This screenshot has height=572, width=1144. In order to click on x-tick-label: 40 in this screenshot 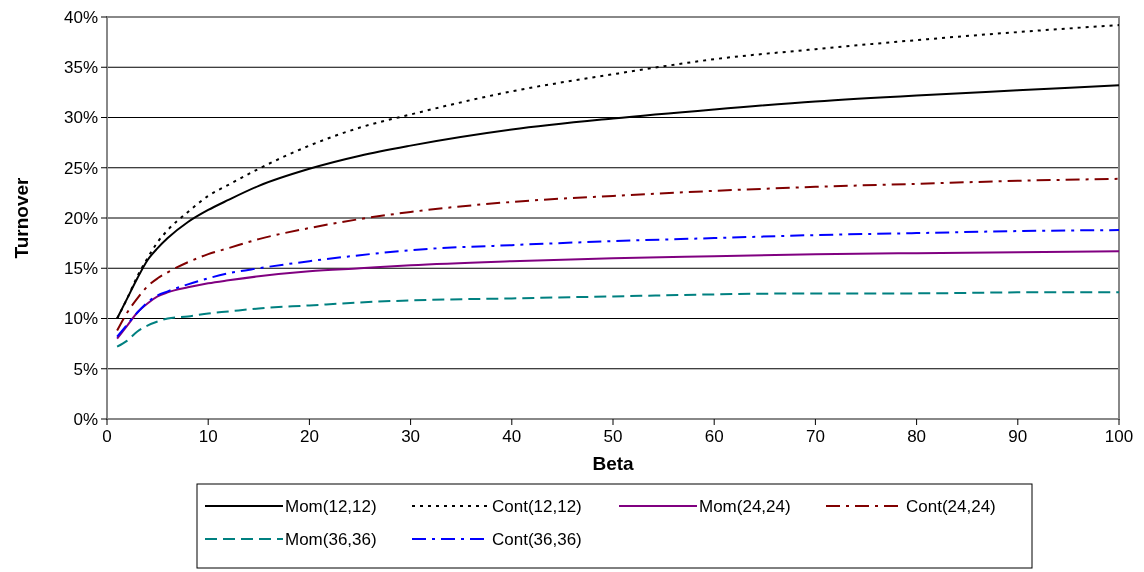, I will do `click(512, 436)`.